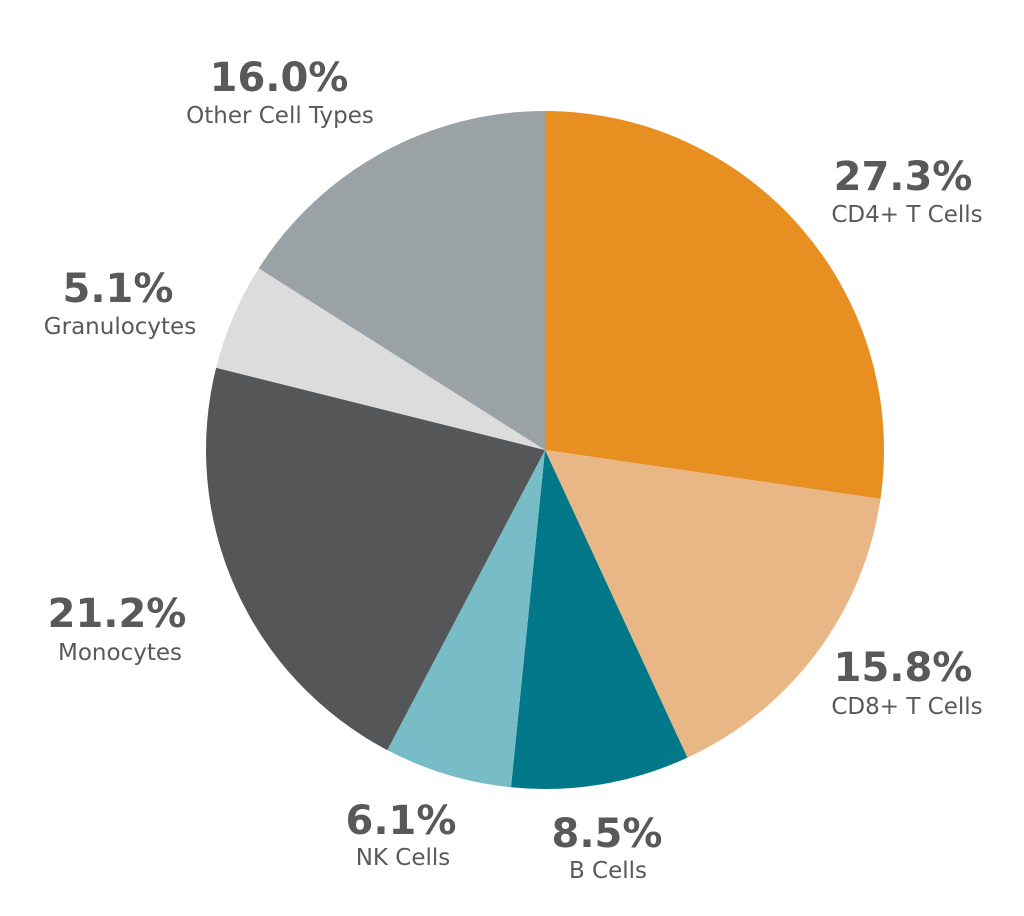 The height and width of the screenshot is (916, 1024). Describe the element at coordinates (607, 834) in the screenshot. I see `slice-value-label: 8.5%` at that location.